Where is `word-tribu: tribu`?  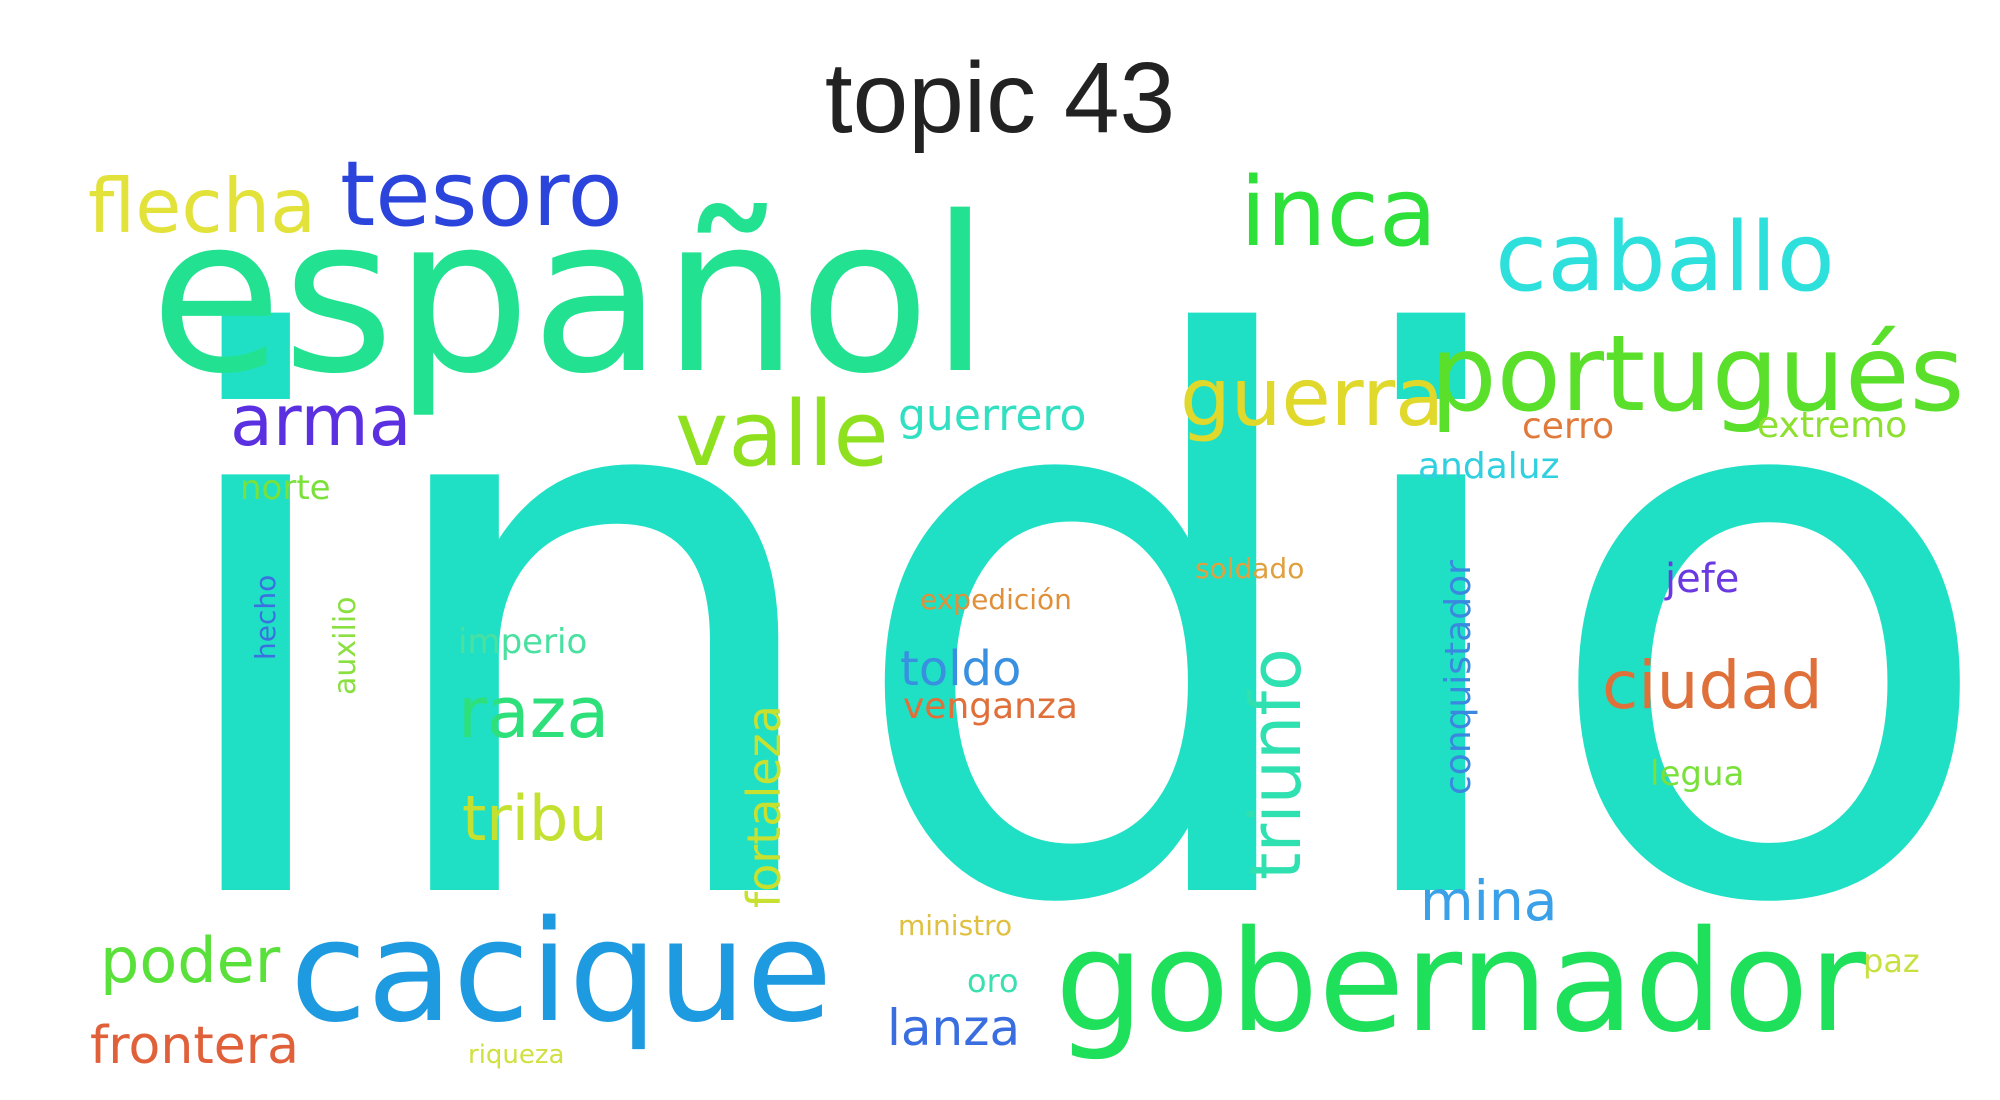
word-tribu: tribu is located at coordinates (535, 818).